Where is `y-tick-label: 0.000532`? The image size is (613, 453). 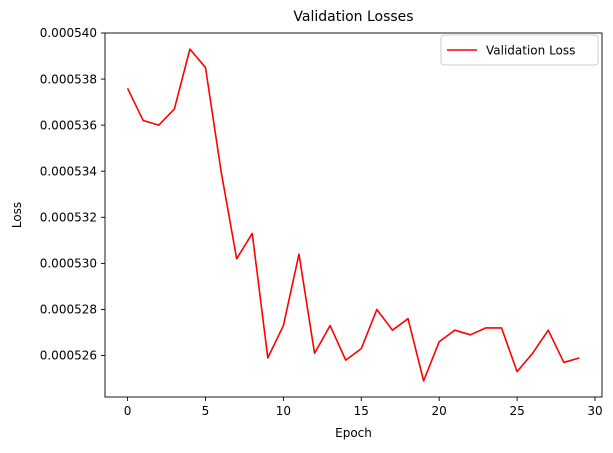
y-tick-label: 0.000532 is located at coordinates (68, 218).